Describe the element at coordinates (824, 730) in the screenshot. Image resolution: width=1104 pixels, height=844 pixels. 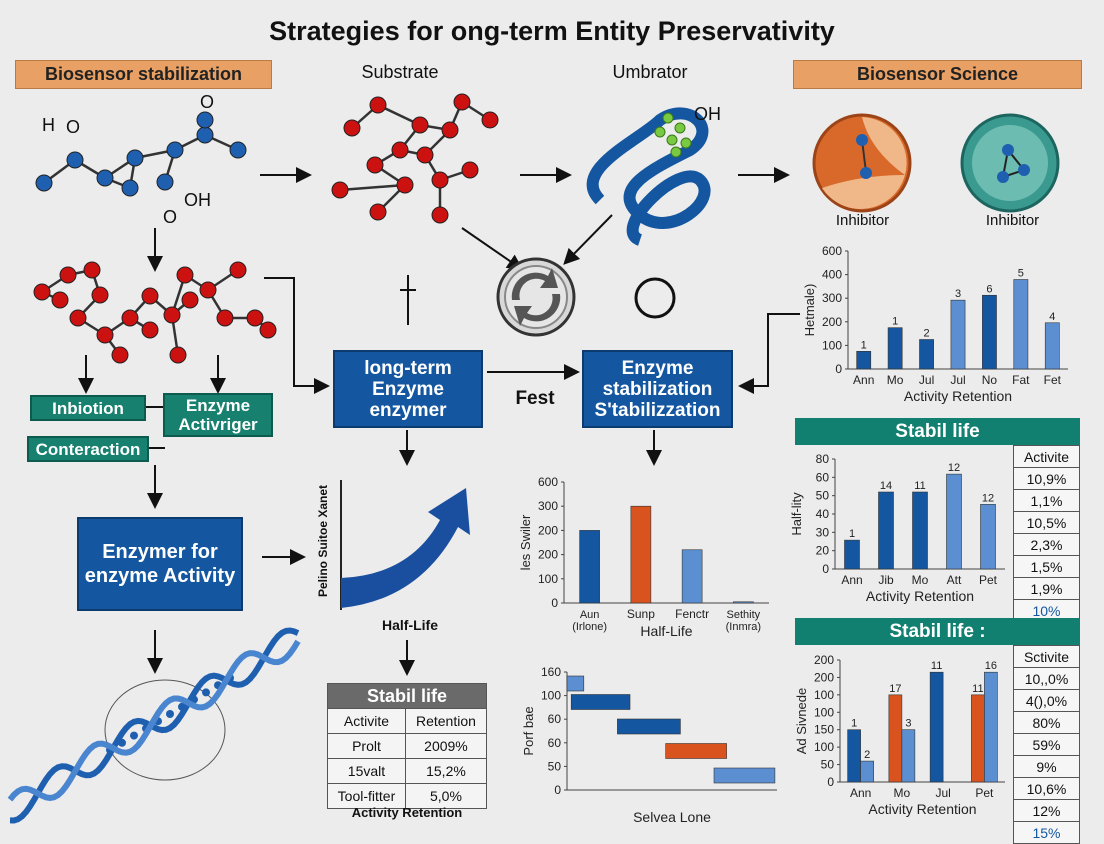
I see `y-tick-label: 150` at that location.